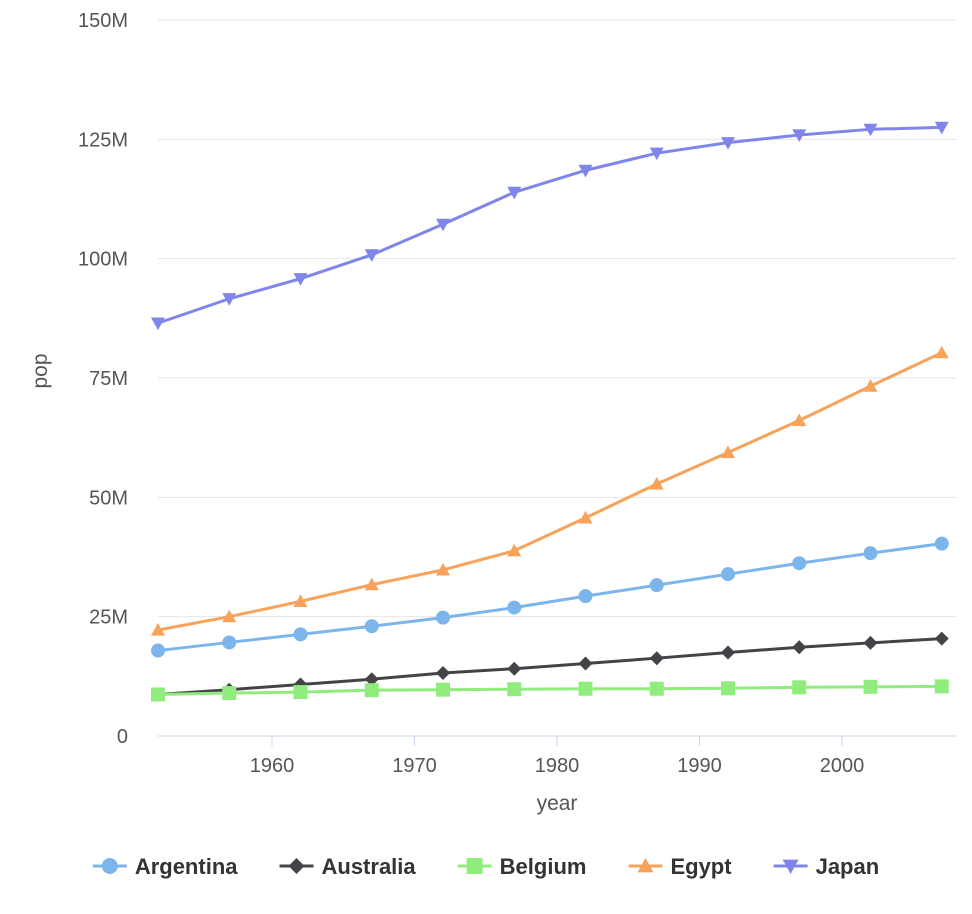 This screenshot has width=972, height=914. What do you see at coordinates (122, 737) in the screenshot?
I see `y-tick-label: 0` at bounding box center [122, 737].